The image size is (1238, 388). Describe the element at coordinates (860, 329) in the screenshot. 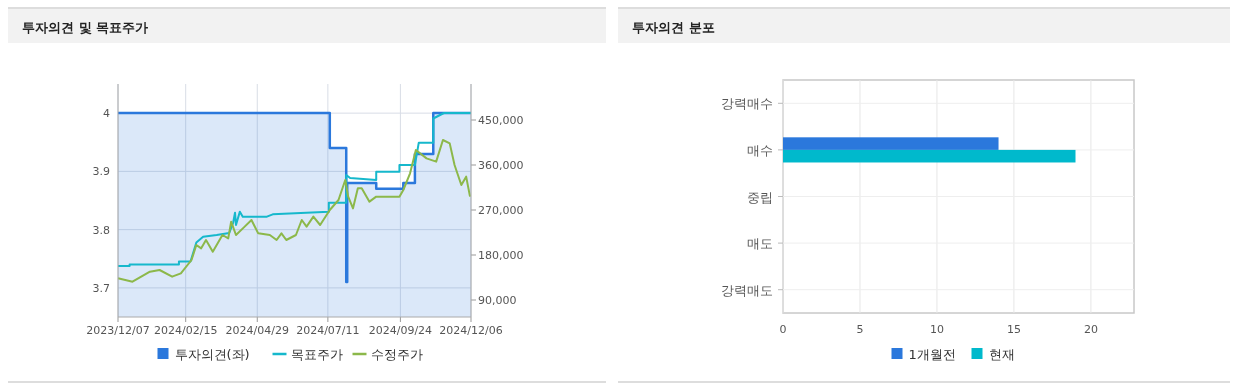

I see `x-tick-label: 5` at that location.